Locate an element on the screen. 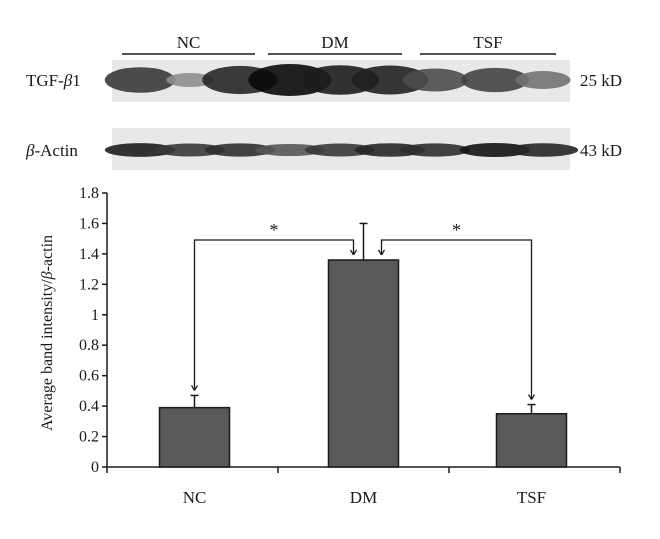 The width and height of the screenshot is (660, 539). blot-size-label: 25 kD is located at coordinates (601, 80).